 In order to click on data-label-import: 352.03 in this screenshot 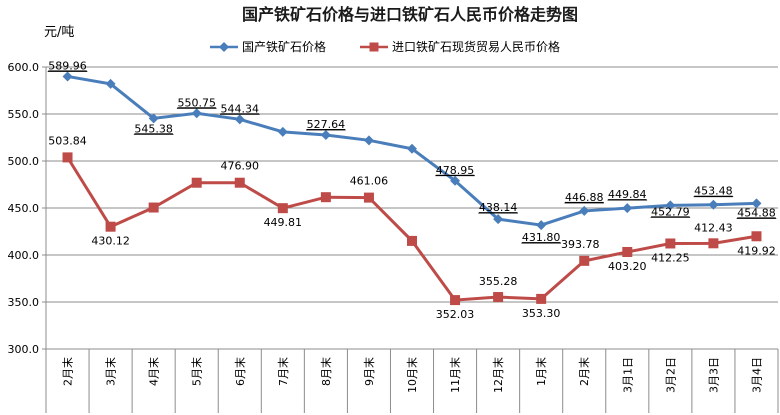, I will do `click(455, 314)`.